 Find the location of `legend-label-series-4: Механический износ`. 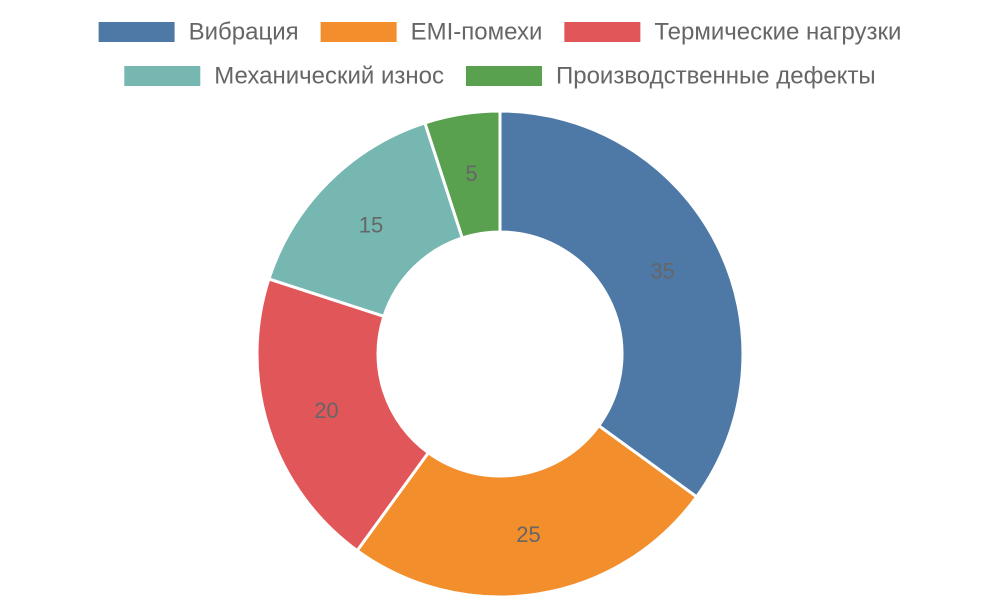

legend-label-series-4: Механический износ is located at coordinates (329, 76).